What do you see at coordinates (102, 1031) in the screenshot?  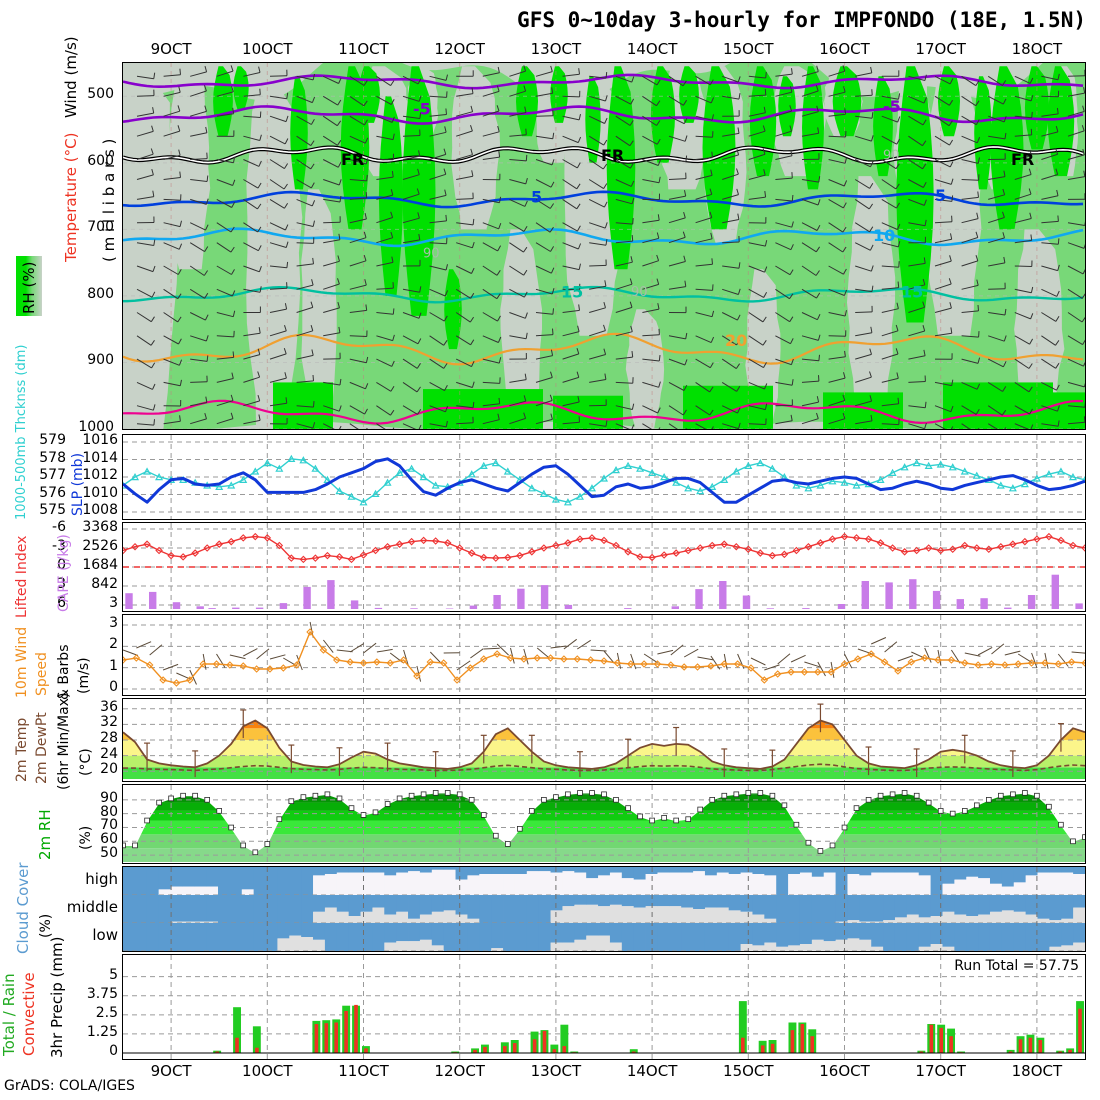 I see `precip-tick-1.25: 1.25` at bounding box center [102, 1031].